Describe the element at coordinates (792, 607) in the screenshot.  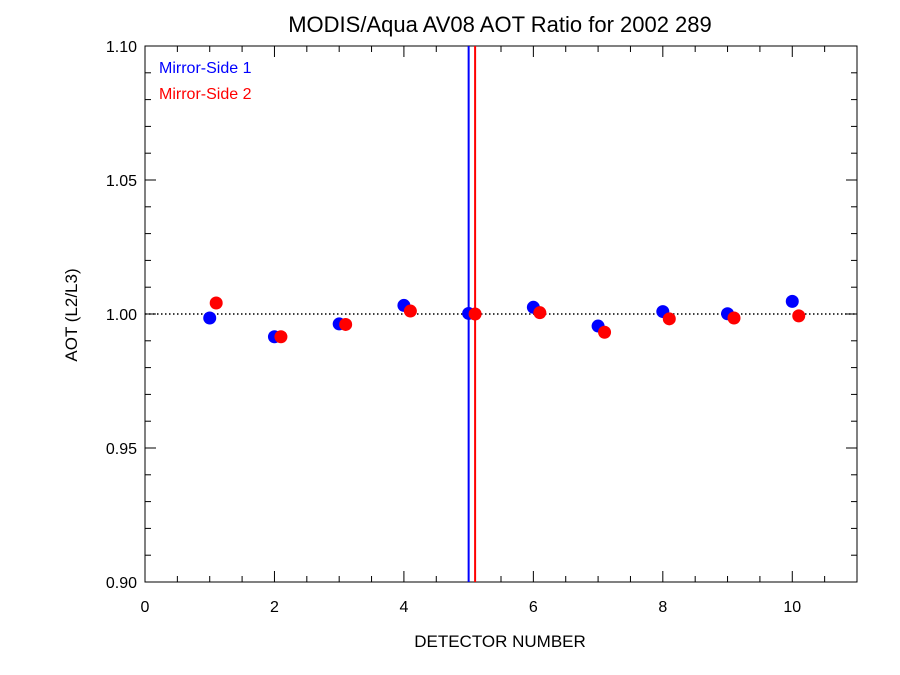
I see `x-tick-label: 10` at that location.